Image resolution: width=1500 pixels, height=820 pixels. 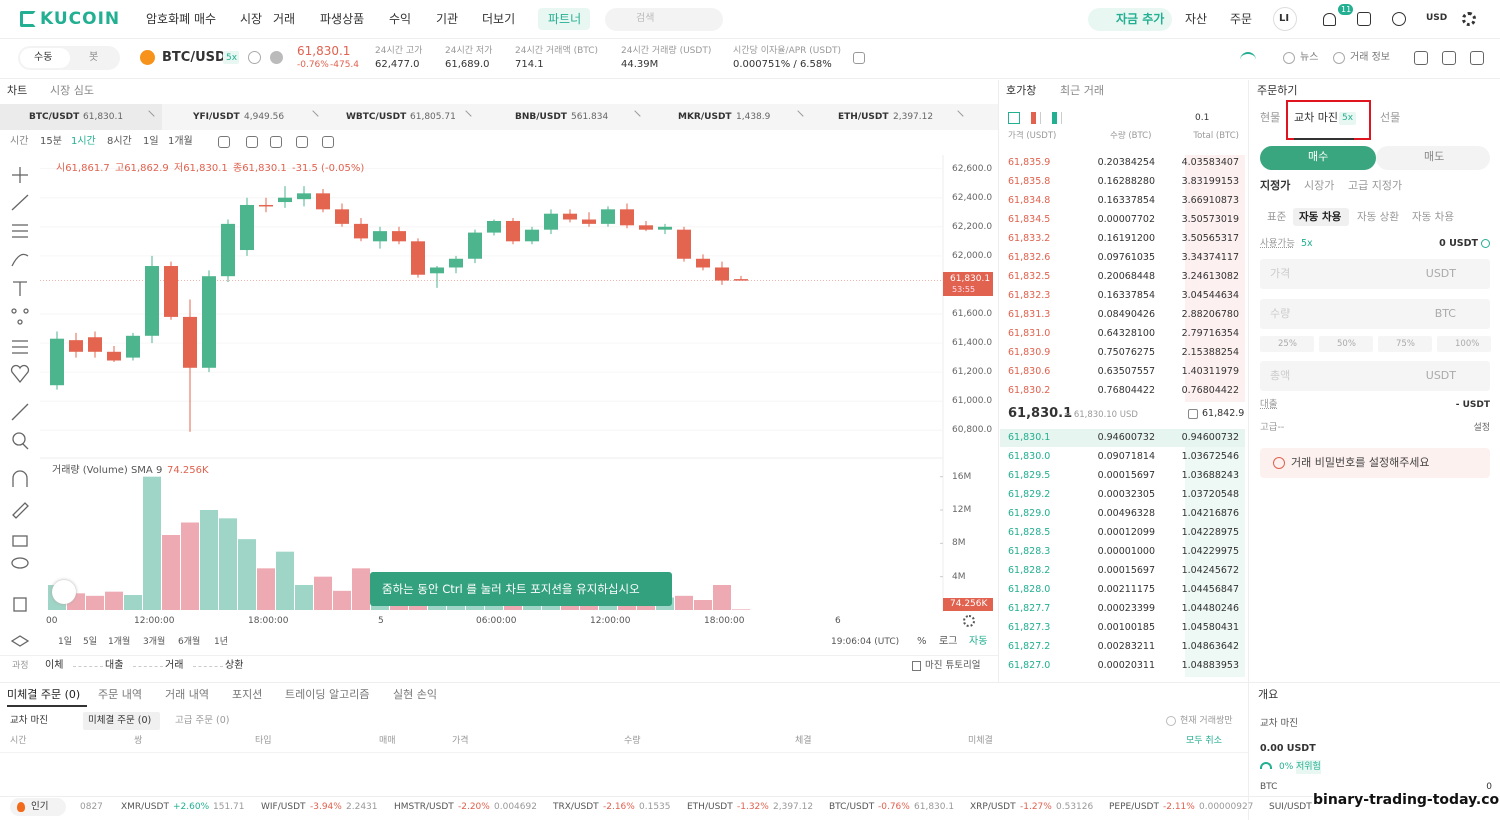 What do you see at coordinates (541, 117) in the screenshot?
I see `pair-tab-name: BNB/USDT` at bounding box center [541, 117].